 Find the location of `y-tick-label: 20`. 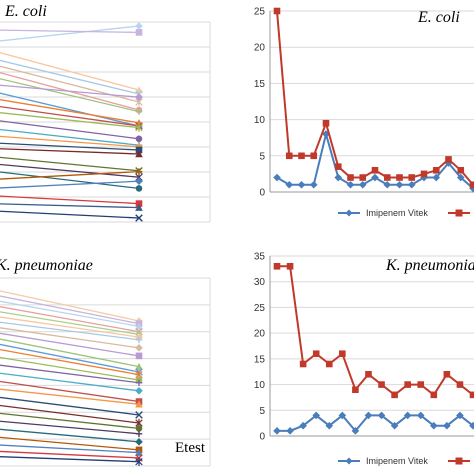

y-tick-label: 20 is located at coordinates (260, 334).